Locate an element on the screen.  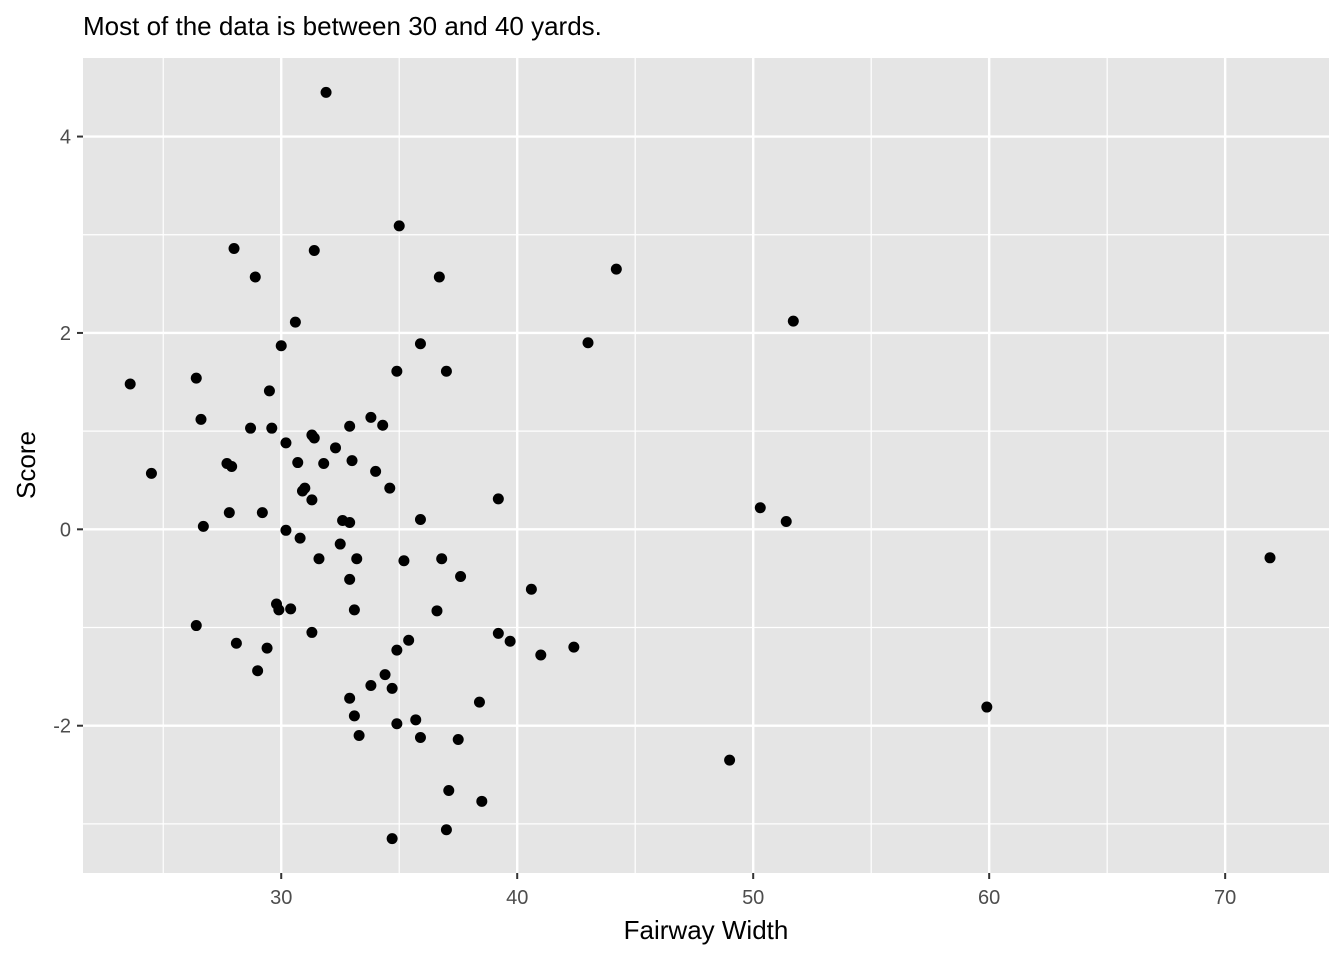
x-axis-title: Fairway Width is located at coordinates (706, 930).